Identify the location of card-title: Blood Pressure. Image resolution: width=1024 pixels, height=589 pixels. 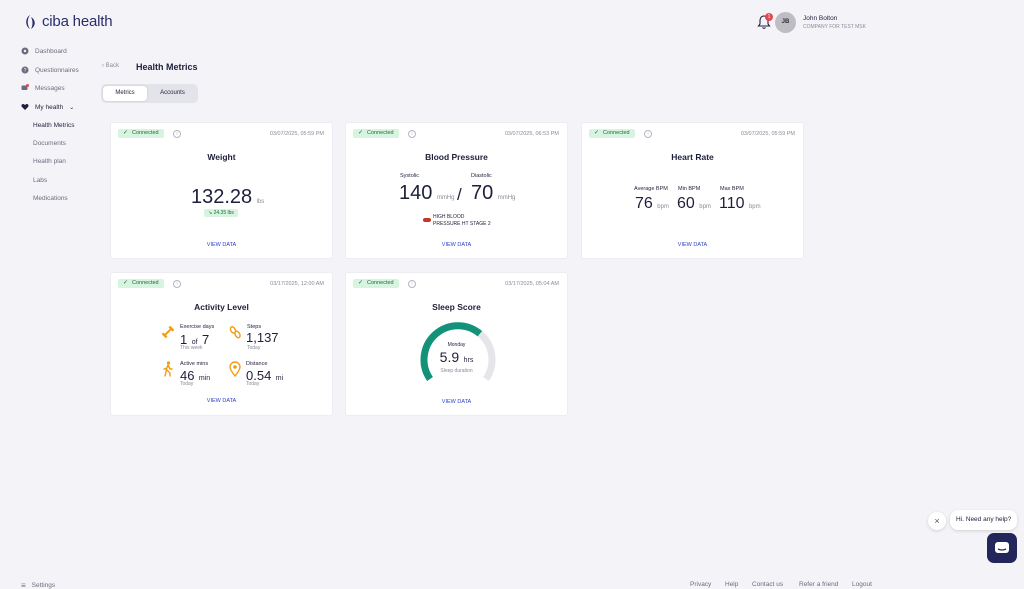
(456, 157).